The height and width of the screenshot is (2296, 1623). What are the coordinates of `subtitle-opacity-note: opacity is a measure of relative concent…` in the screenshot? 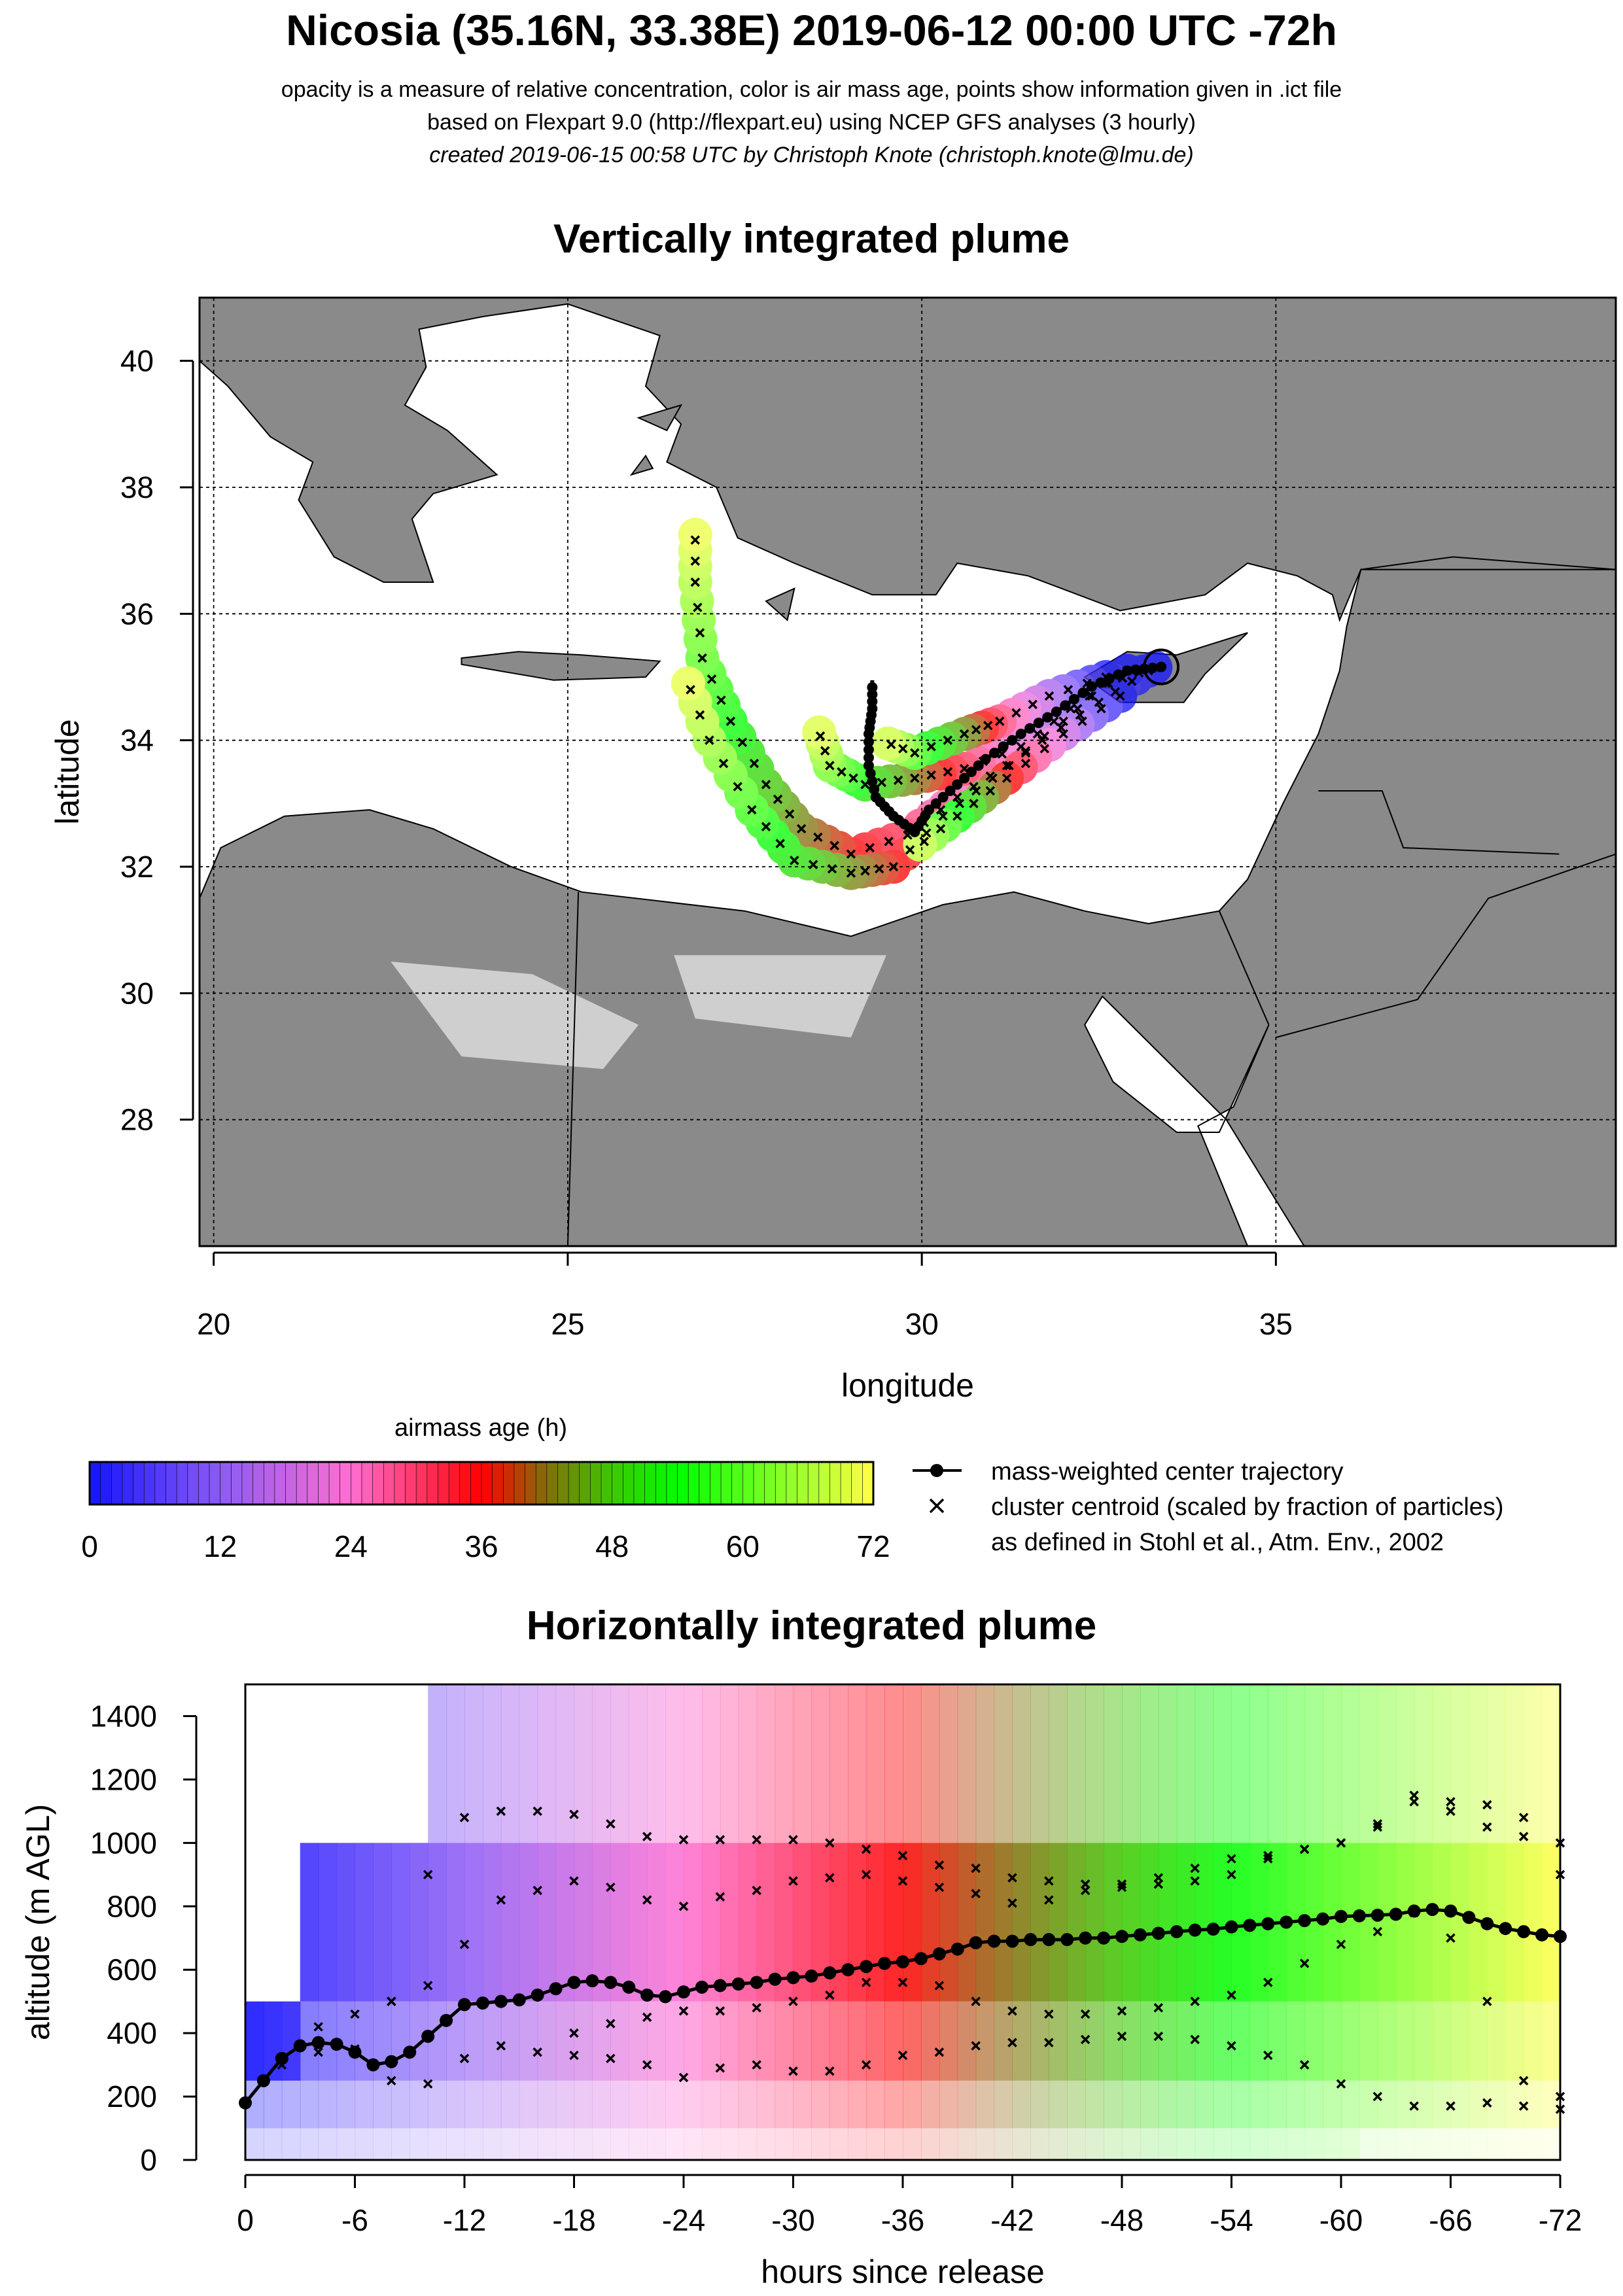 It's located at (812, 89).